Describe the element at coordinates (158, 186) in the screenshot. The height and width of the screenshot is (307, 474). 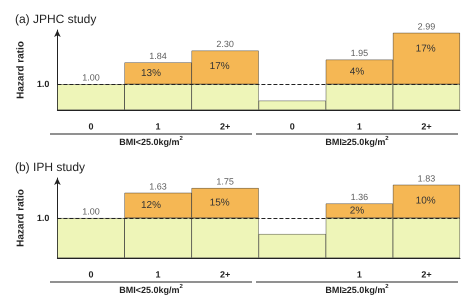
I see `total-label: 1.63` at that location.